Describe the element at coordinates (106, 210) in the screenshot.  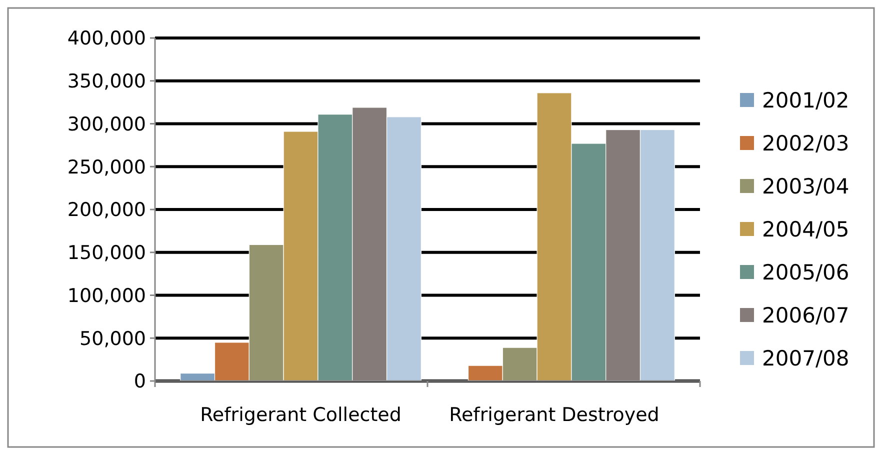
I see `y-tick-label: 200,000` at that location.